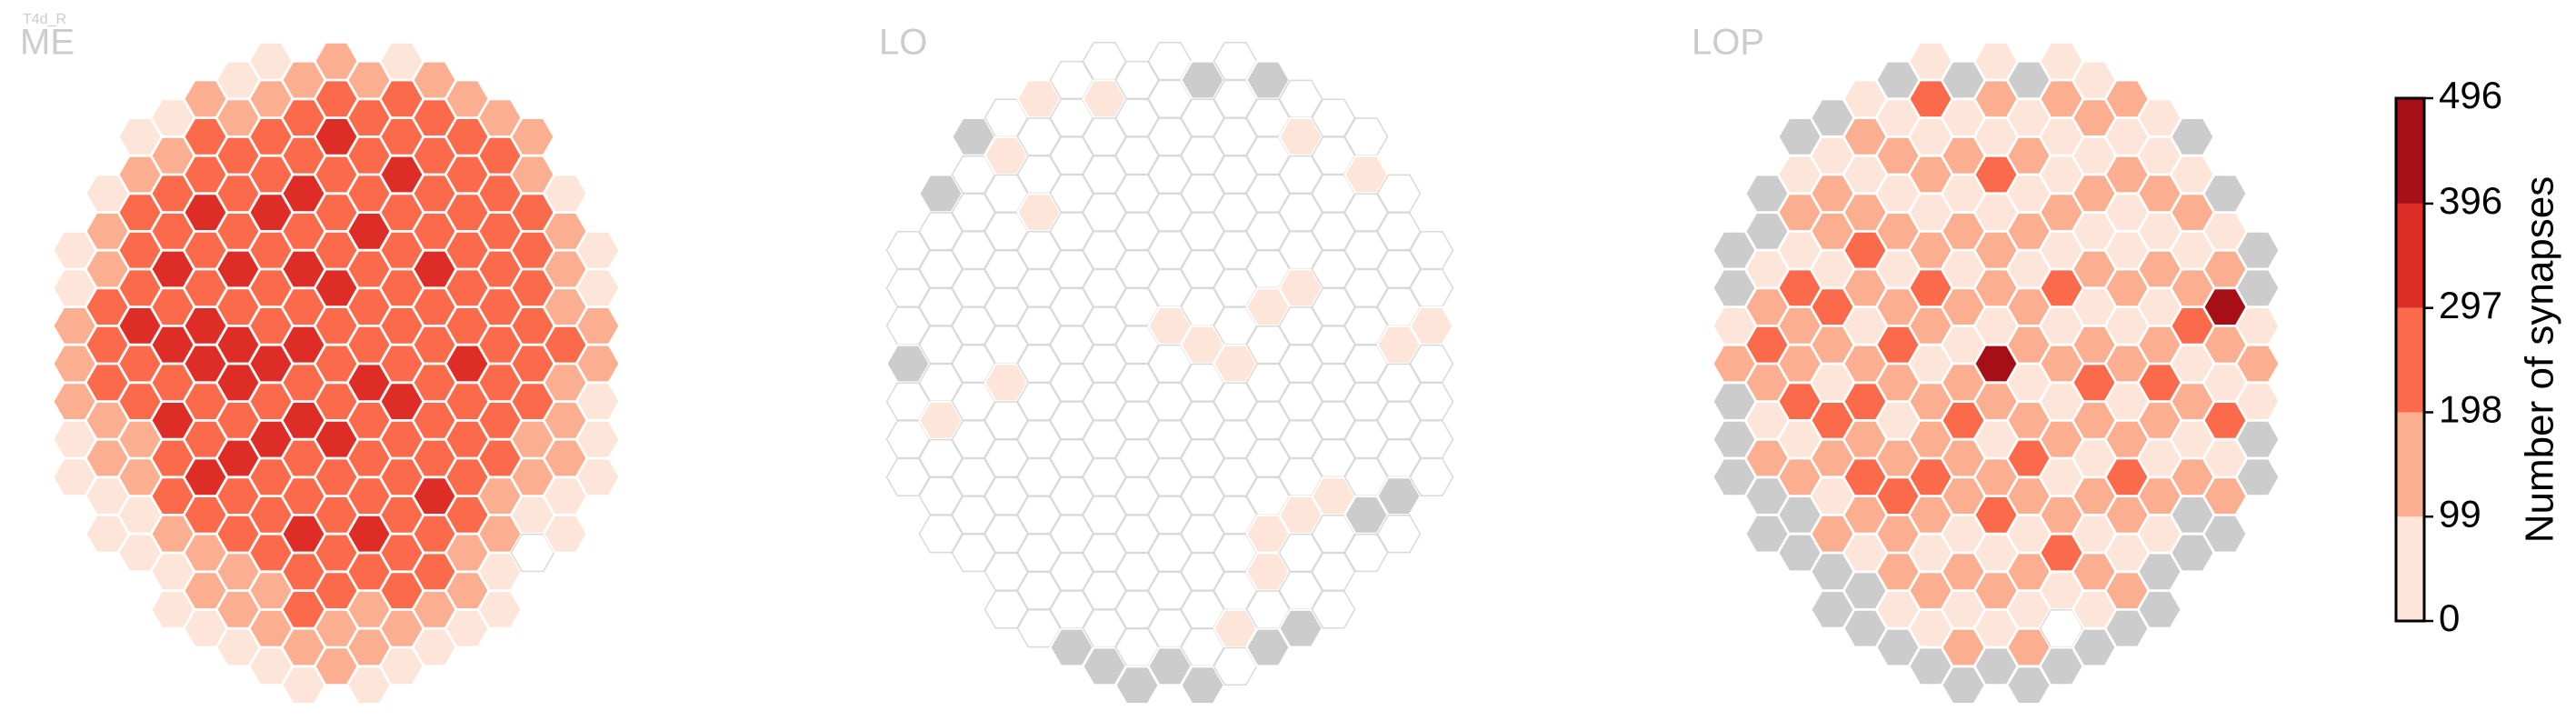  What do you see at coordinates (2470, 305) in the screenshot?
I see `colorbar-tick-label: 297` at bounding box center [2470, 305].